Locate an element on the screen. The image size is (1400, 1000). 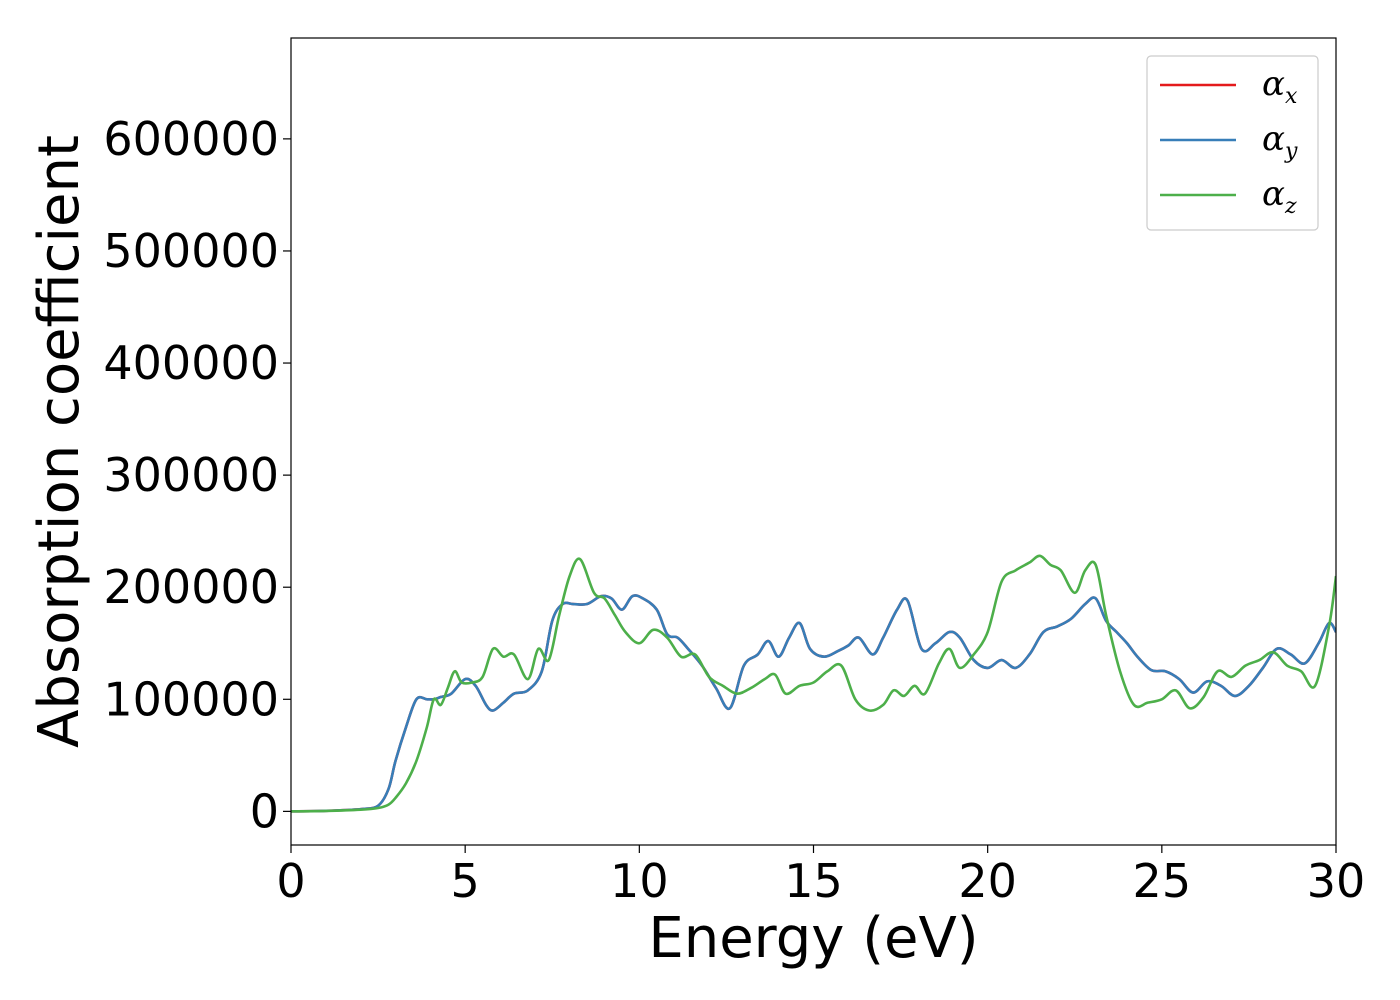
y-axis-label: Absorption coefficient is located at coordinates (59, 441).